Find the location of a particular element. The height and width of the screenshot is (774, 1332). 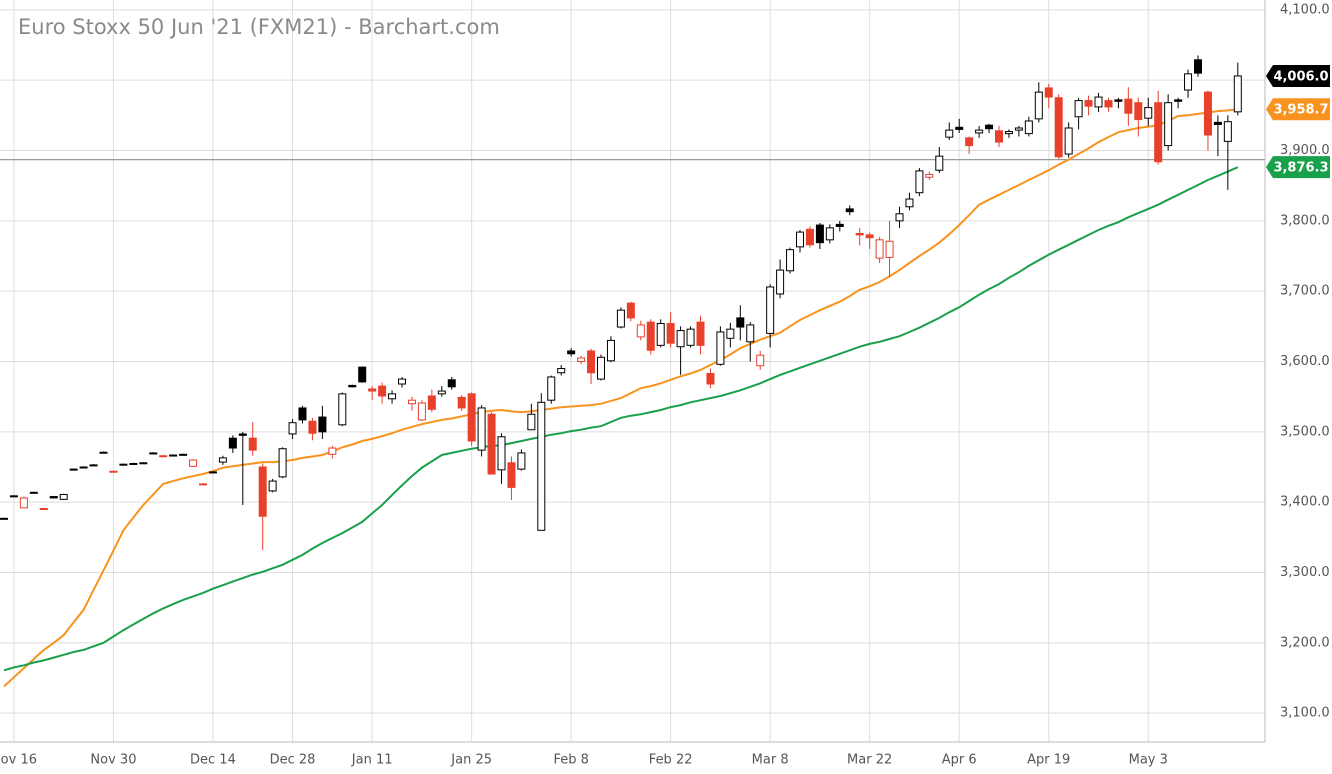

price-badge-label: 3,876.3 is located at coordinates (1300, 168).